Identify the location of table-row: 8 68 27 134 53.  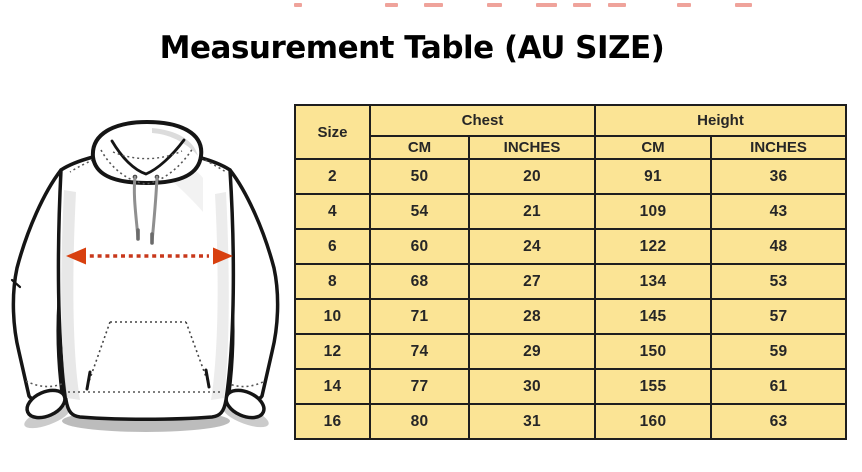
(571, 281).